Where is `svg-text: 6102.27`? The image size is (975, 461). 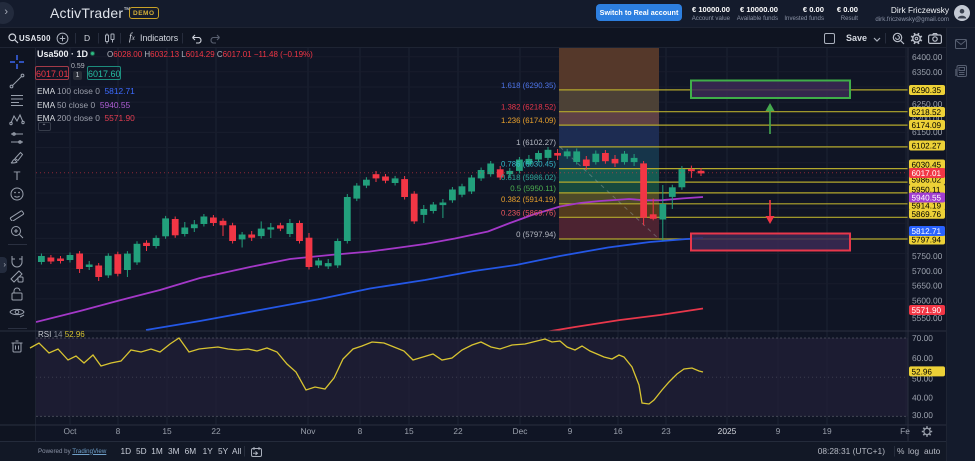 svg-text: 6102.27 is located at coordinates (927, 146).